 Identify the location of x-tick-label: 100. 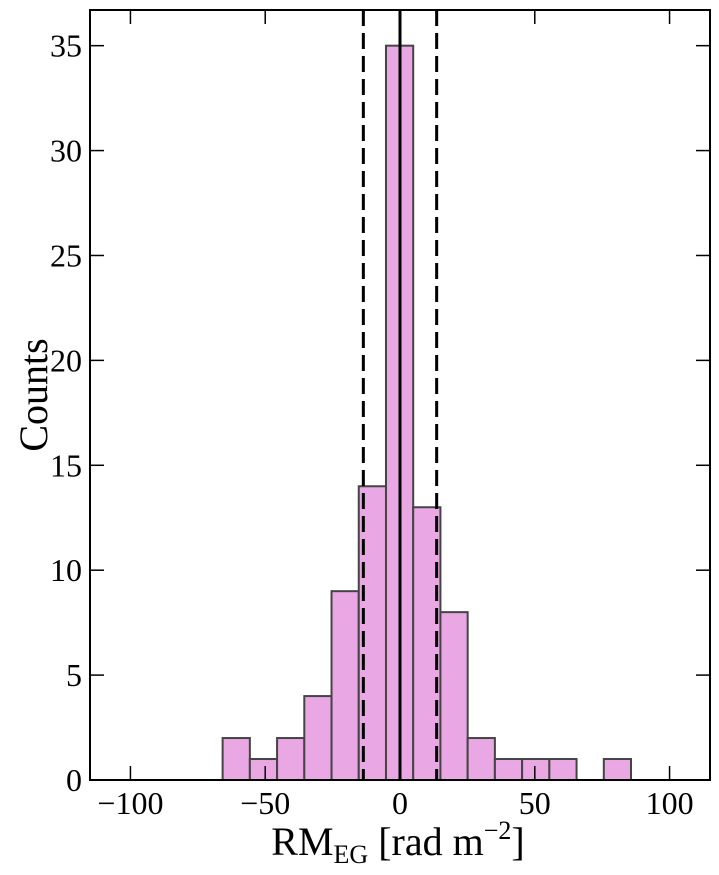
(670, 803).